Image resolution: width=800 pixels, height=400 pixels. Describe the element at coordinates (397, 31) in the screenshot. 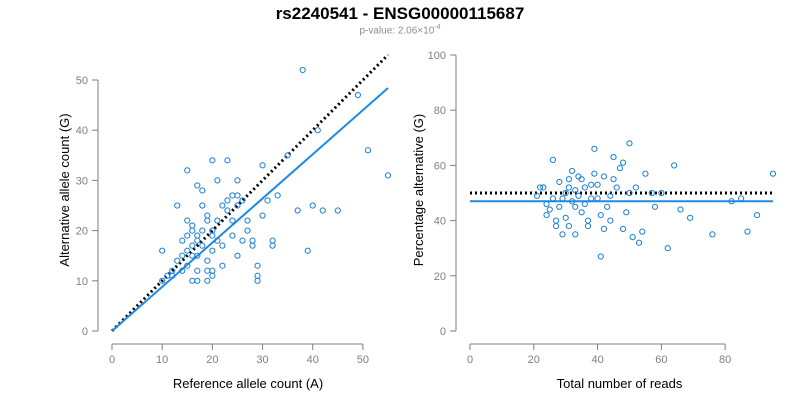

I see `subtitle-text: p-value: 2.06×10` at that location.